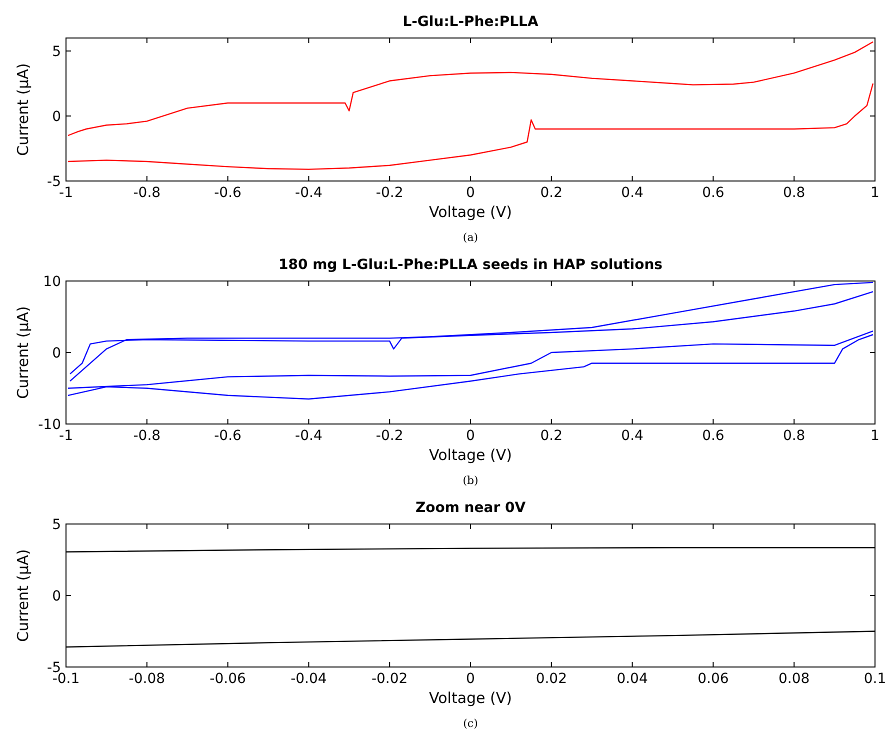 This screenshot has height=747, width=893. I want to click on chart-title: 180 mg L-Glu:L-Phe:PLLA seeds in HAP solutions, so click(470, 265).